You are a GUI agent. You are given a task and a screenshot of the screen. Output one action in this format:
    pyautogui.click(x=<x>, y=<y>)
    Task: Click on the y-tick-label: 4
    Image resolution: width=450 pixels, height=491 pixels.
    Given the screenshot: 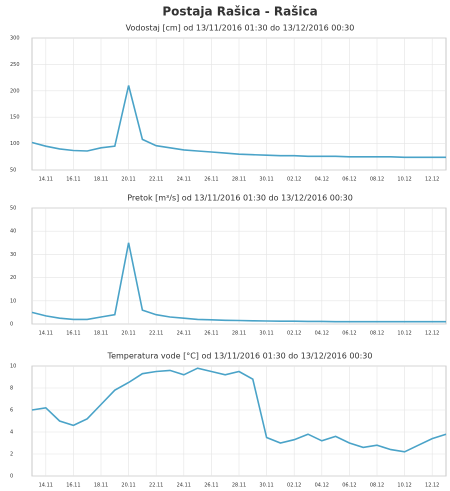 What is the action you would take?
    pyautogui.click(x=11, y=433)
    